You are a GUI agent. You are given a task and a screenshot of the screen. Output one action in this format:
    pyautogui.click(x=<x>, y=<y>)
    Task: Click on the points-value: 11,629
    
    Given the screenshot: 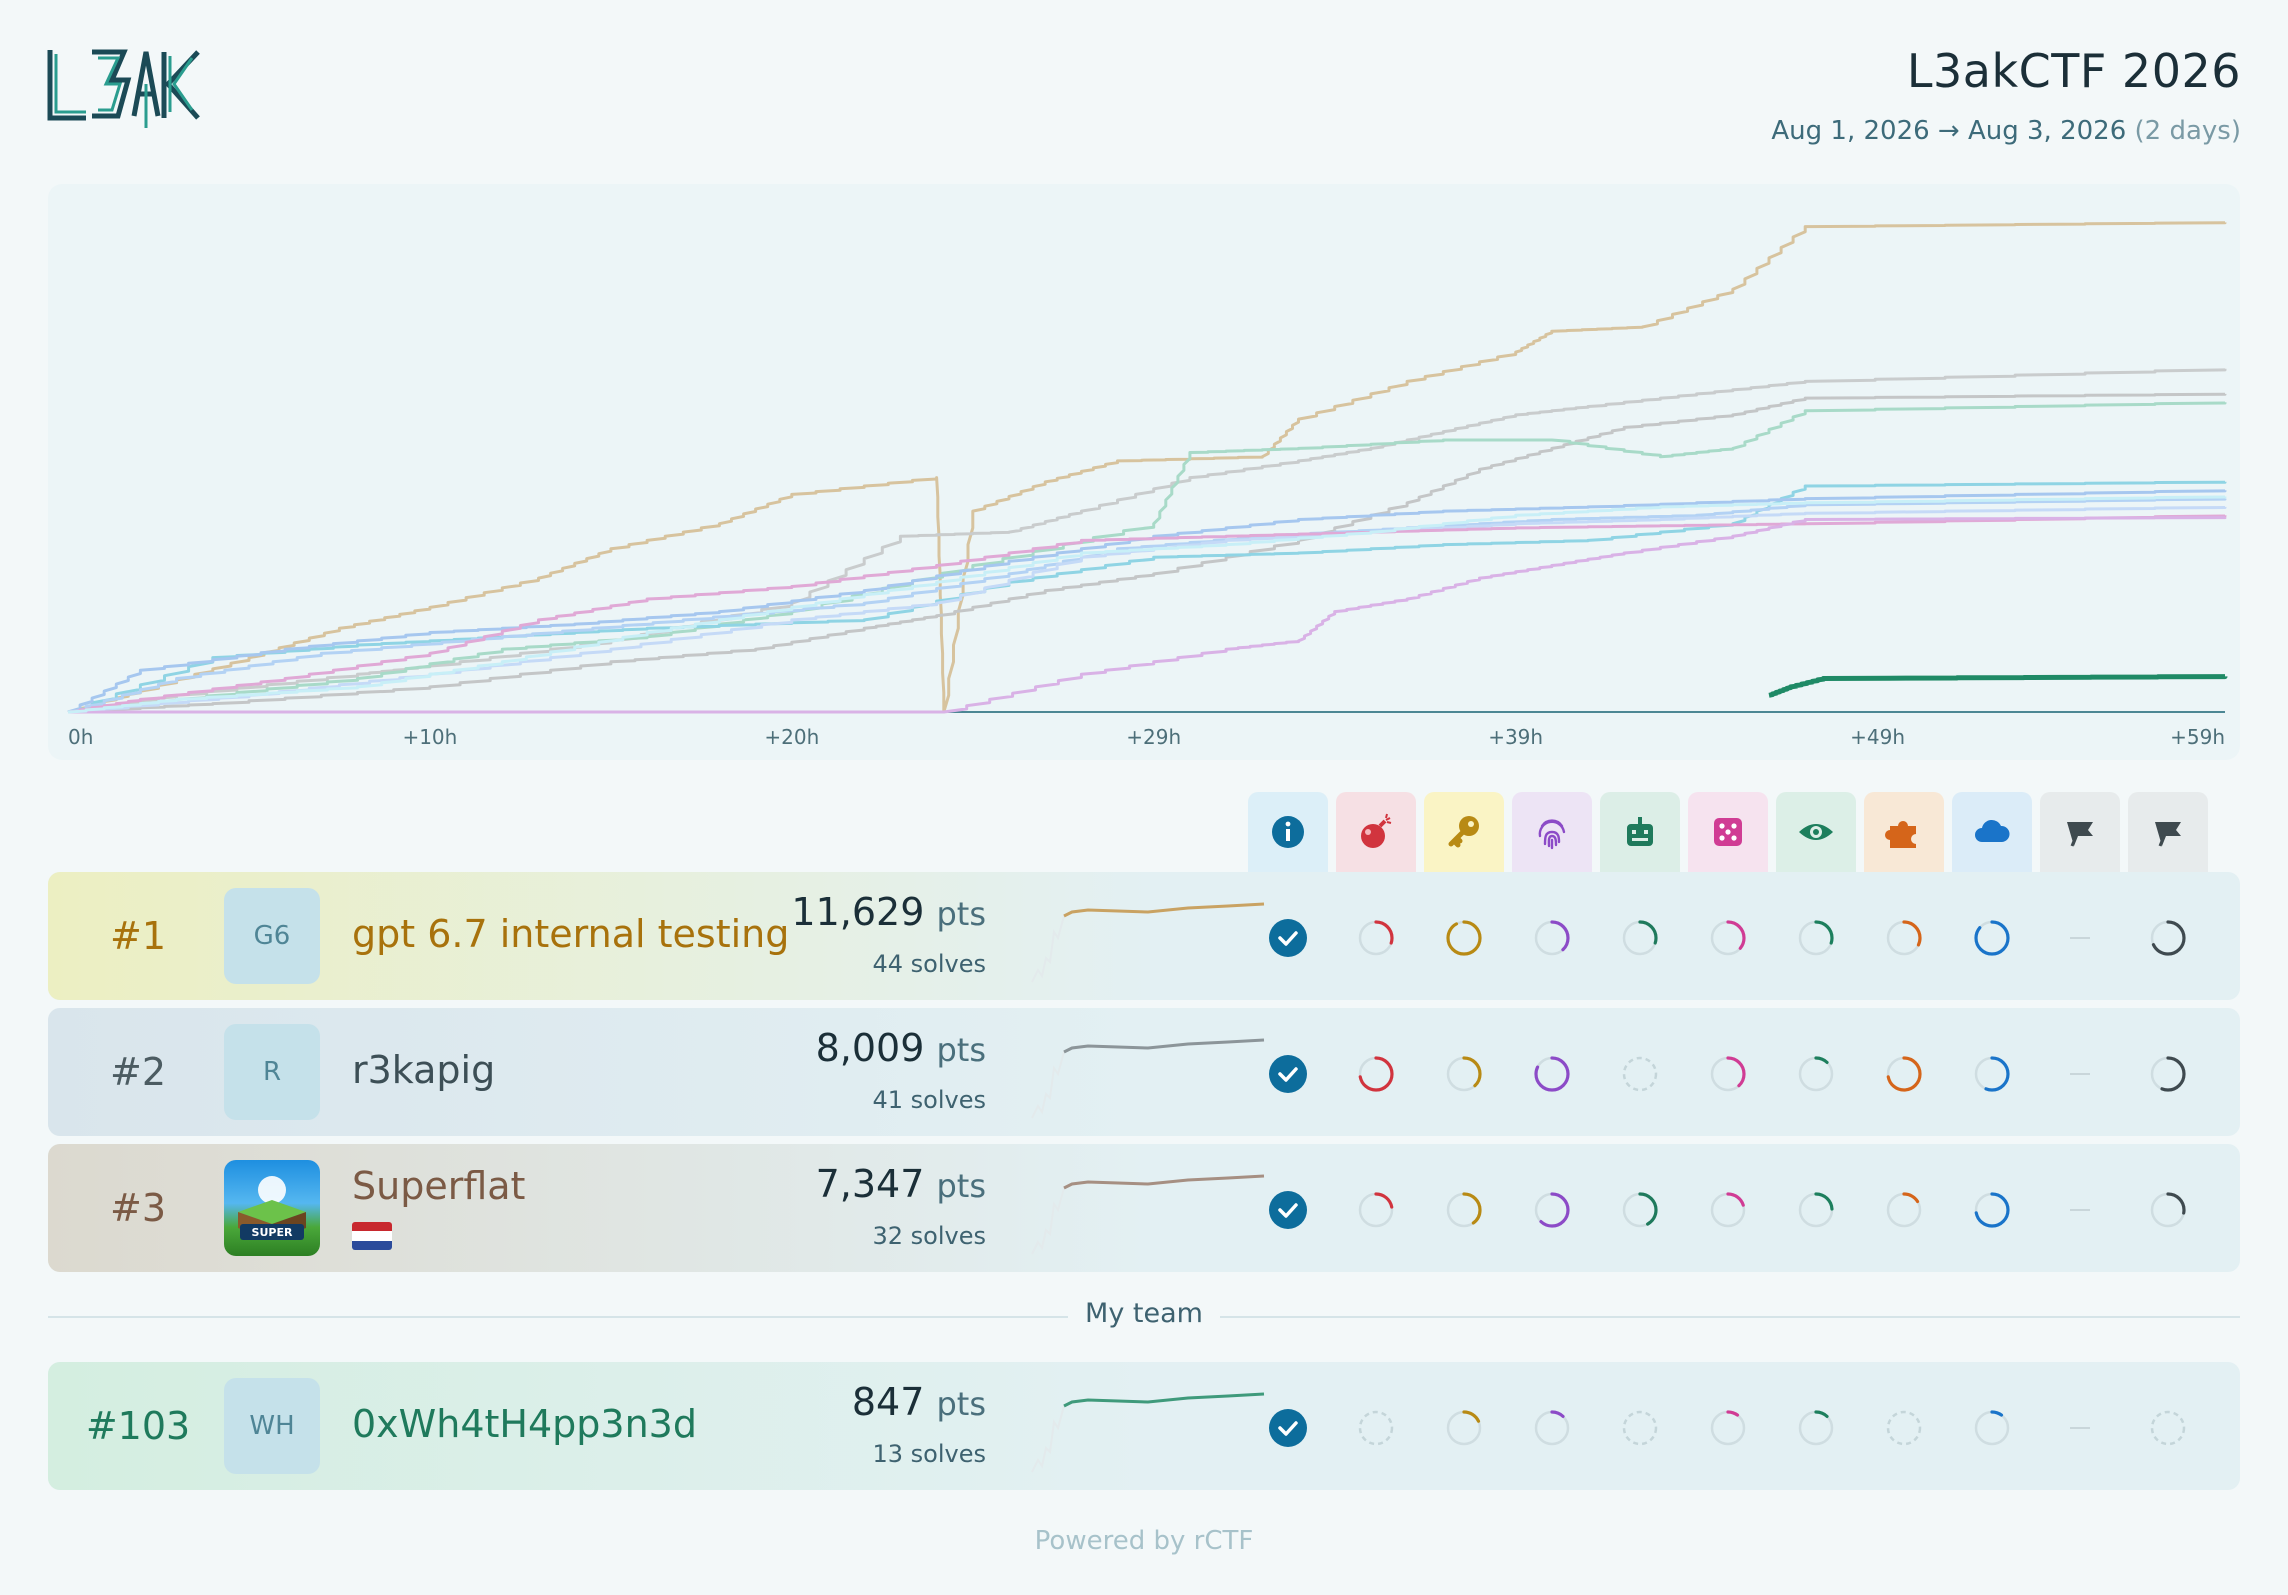 What is the action you would take?
    pyautogui.click(x=858, y=912)
    